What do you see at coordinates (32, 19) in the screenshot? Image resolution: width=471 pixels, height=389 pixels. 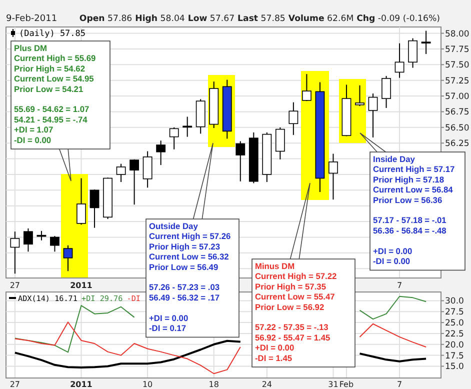 I see `chart-title: 9-Feb-2011` at bounding box center [32, 19].